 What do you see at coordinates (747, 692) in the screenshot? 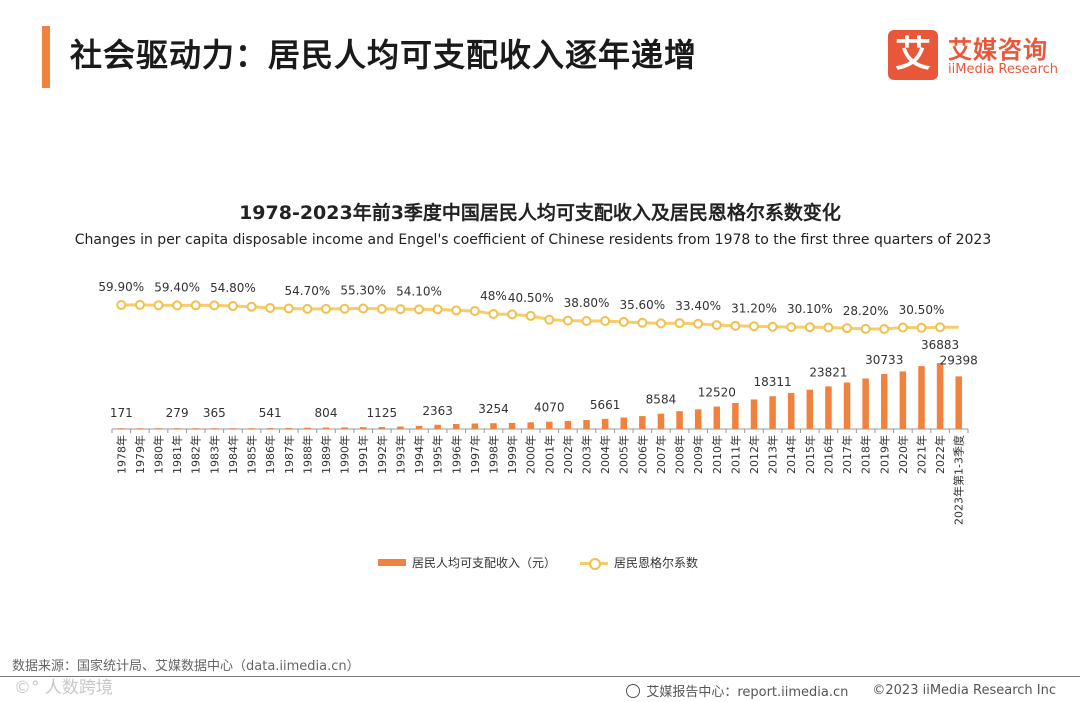
I see `report-link: 艾媒报告中心：report.iimedia.cn` at bounding box center [747, 692].